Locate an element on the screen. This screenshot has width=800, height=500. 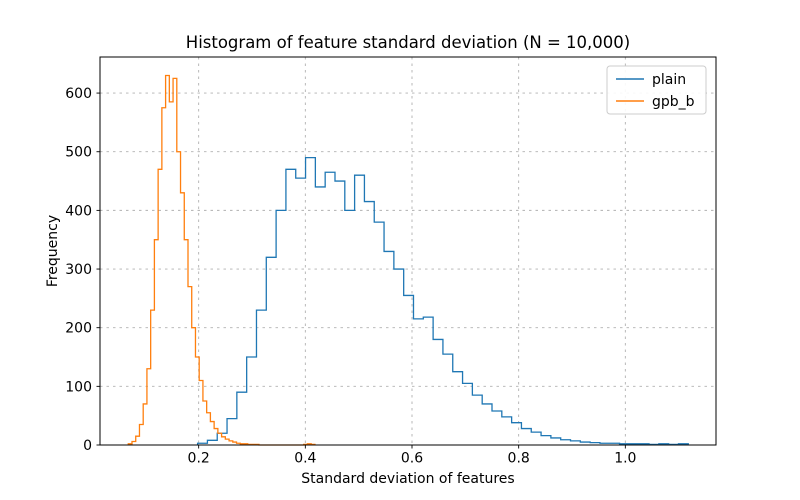
y-tick-label: 100 is located at coordinates (78, 387).